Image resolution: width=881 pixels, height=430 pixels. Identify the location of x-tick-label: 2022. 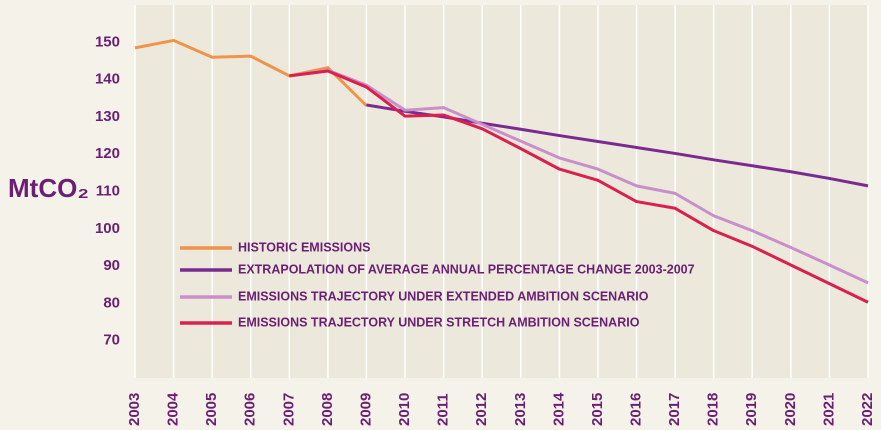
(867, 409).